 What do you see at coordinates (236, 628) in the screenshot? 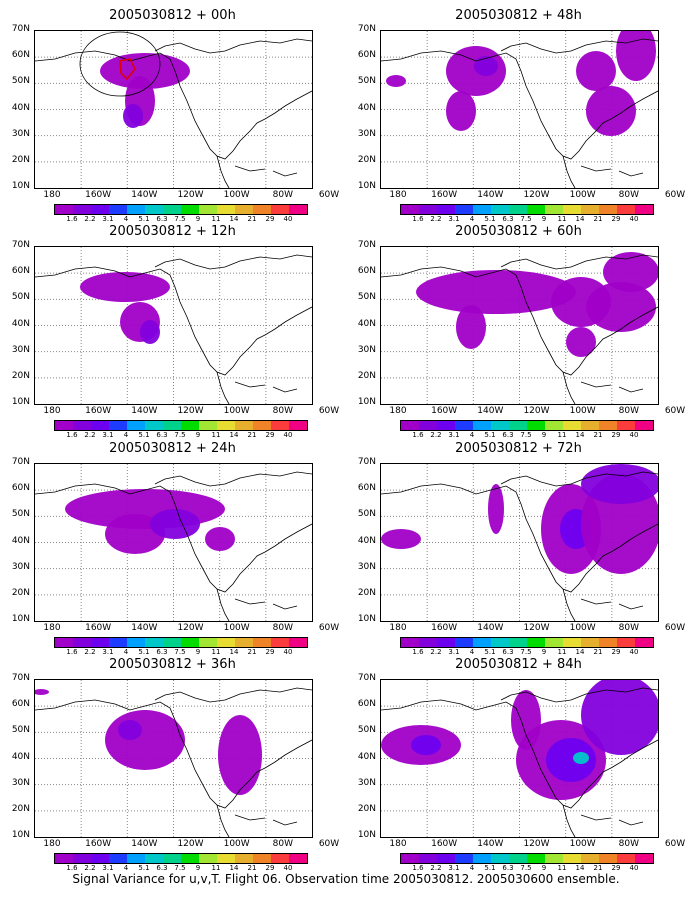
I see `x-tick-label: 100W` at bounding box center [236, 628].